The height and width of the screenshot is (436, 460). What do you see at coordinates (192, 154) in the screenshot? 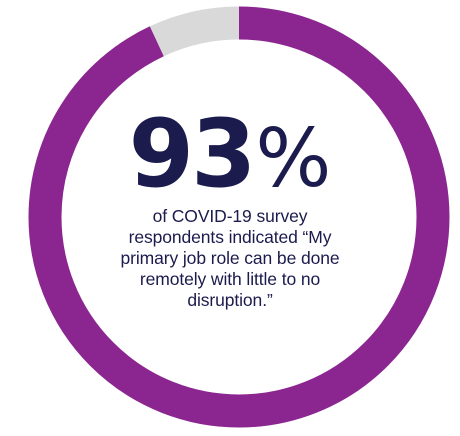
I see `stat-value: 93` at bounding box center [192, 154].